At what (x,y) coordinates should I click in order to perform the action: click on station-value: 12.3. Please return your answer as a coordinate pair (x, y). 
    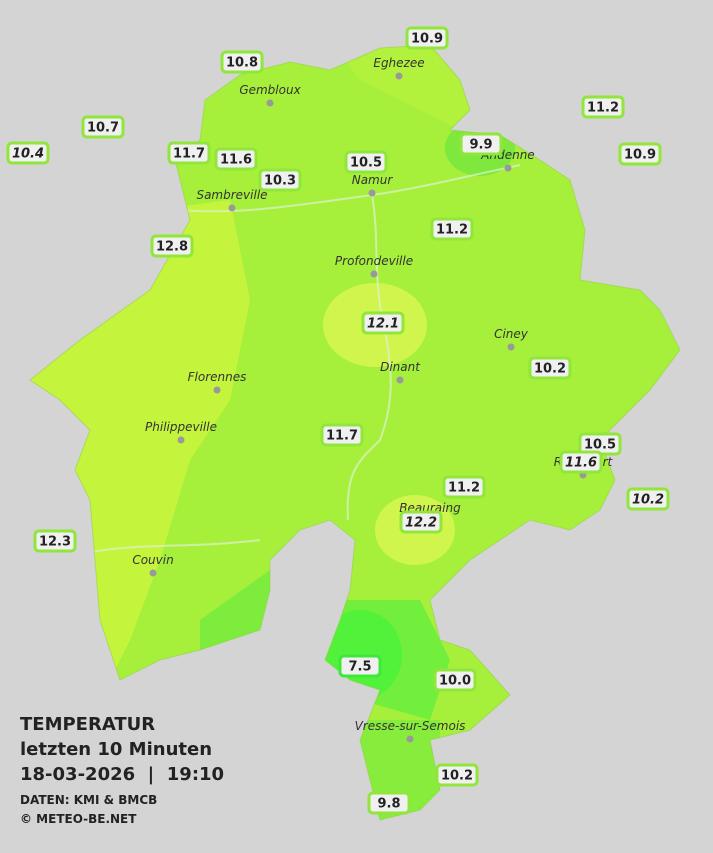
    Looking at the image, I should click on (55, 542).